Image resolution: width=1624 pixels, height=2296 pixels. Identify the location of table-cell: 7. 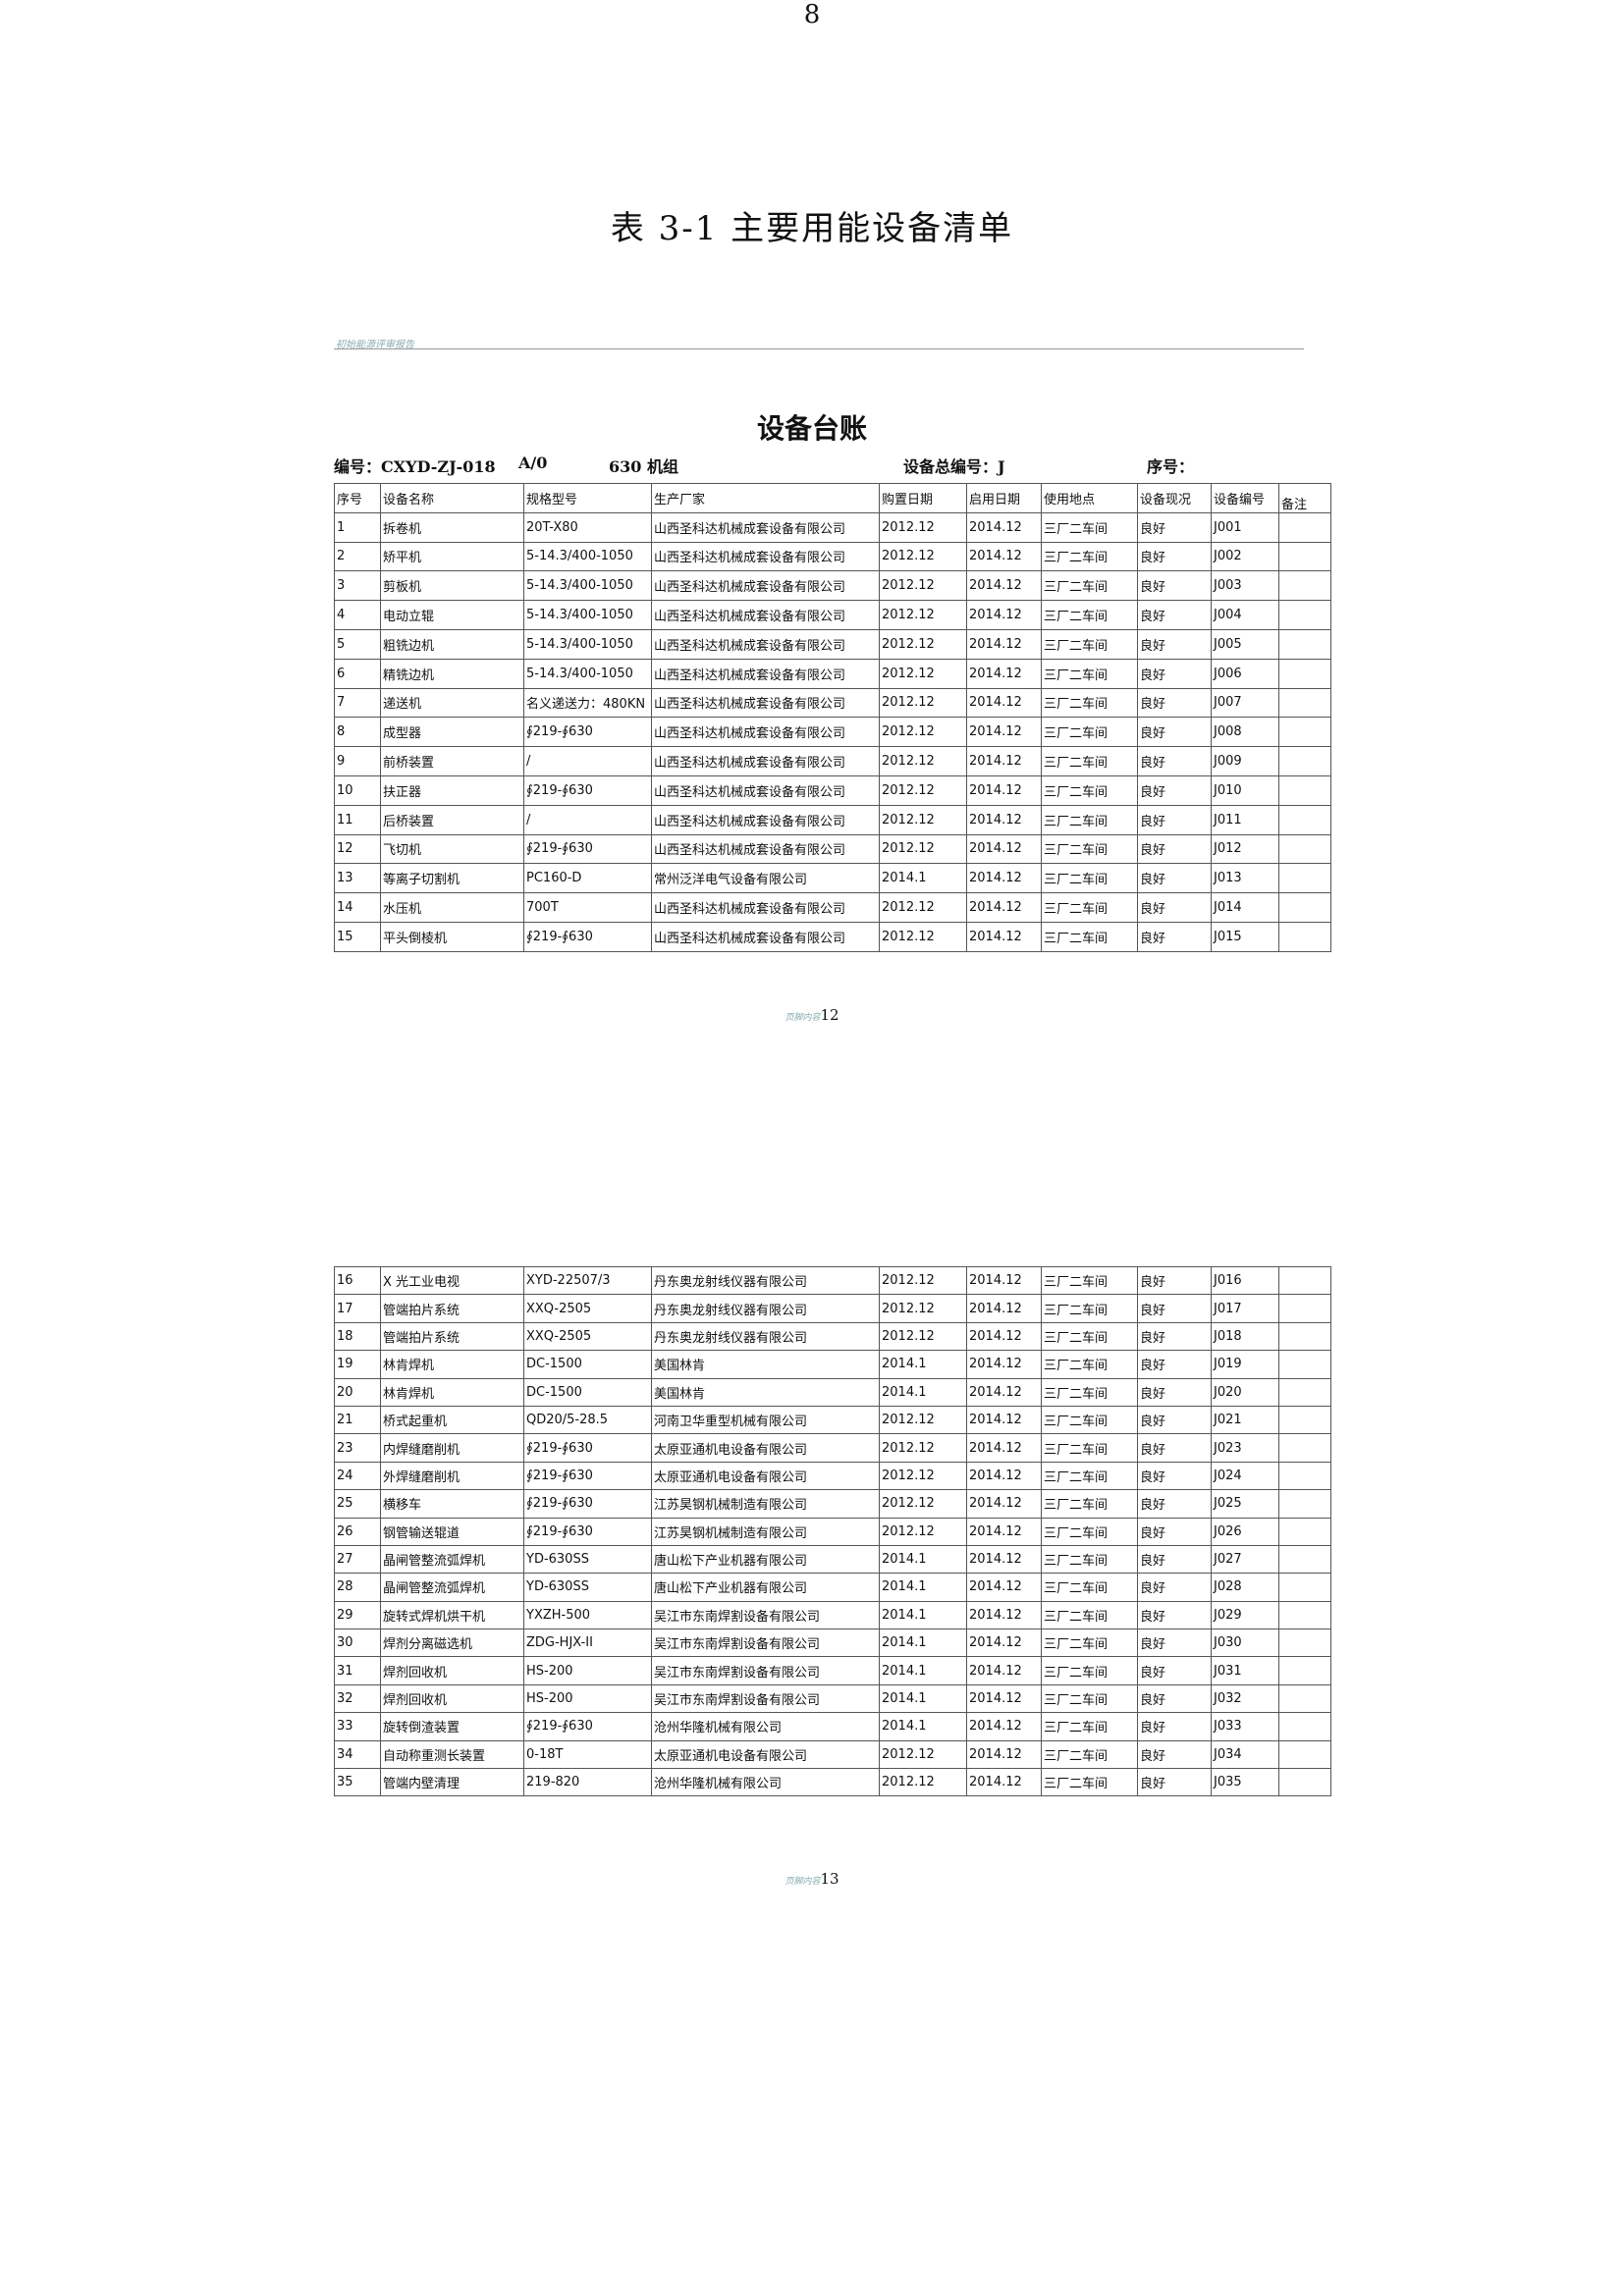
(357, 703).